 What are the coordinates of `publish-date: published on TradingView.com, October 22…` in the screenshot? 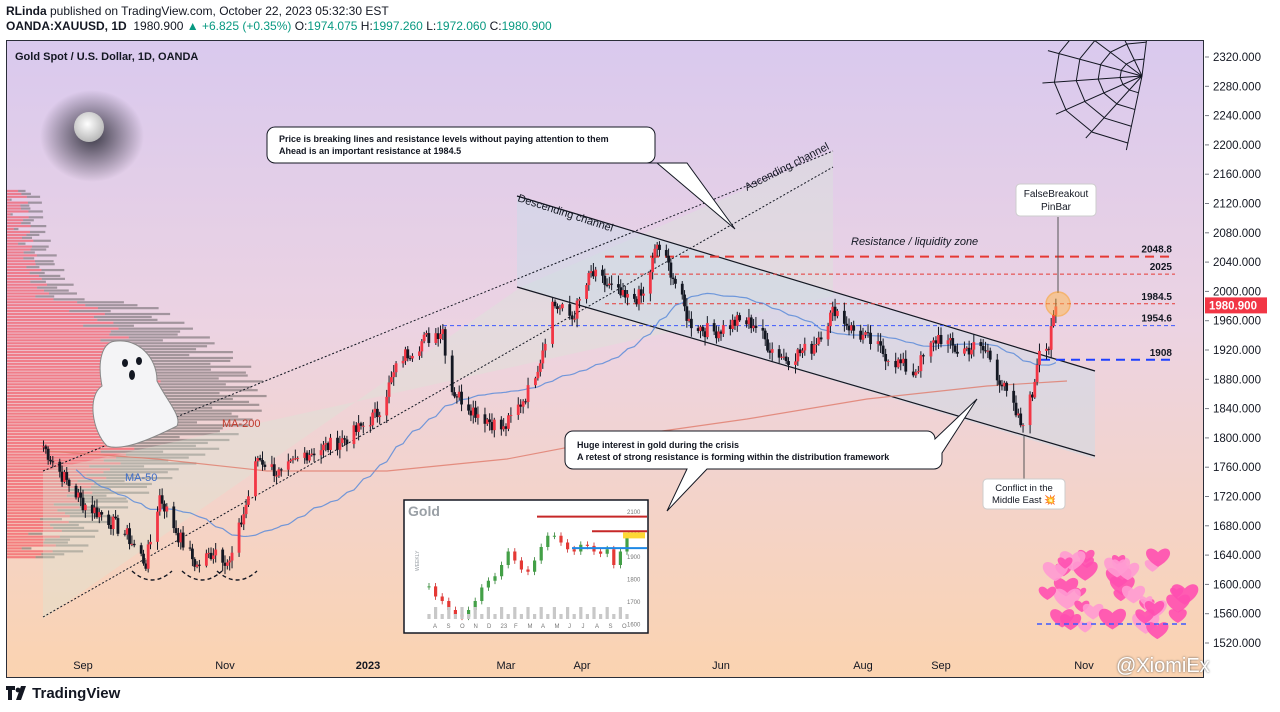 It's located at (217, 11).